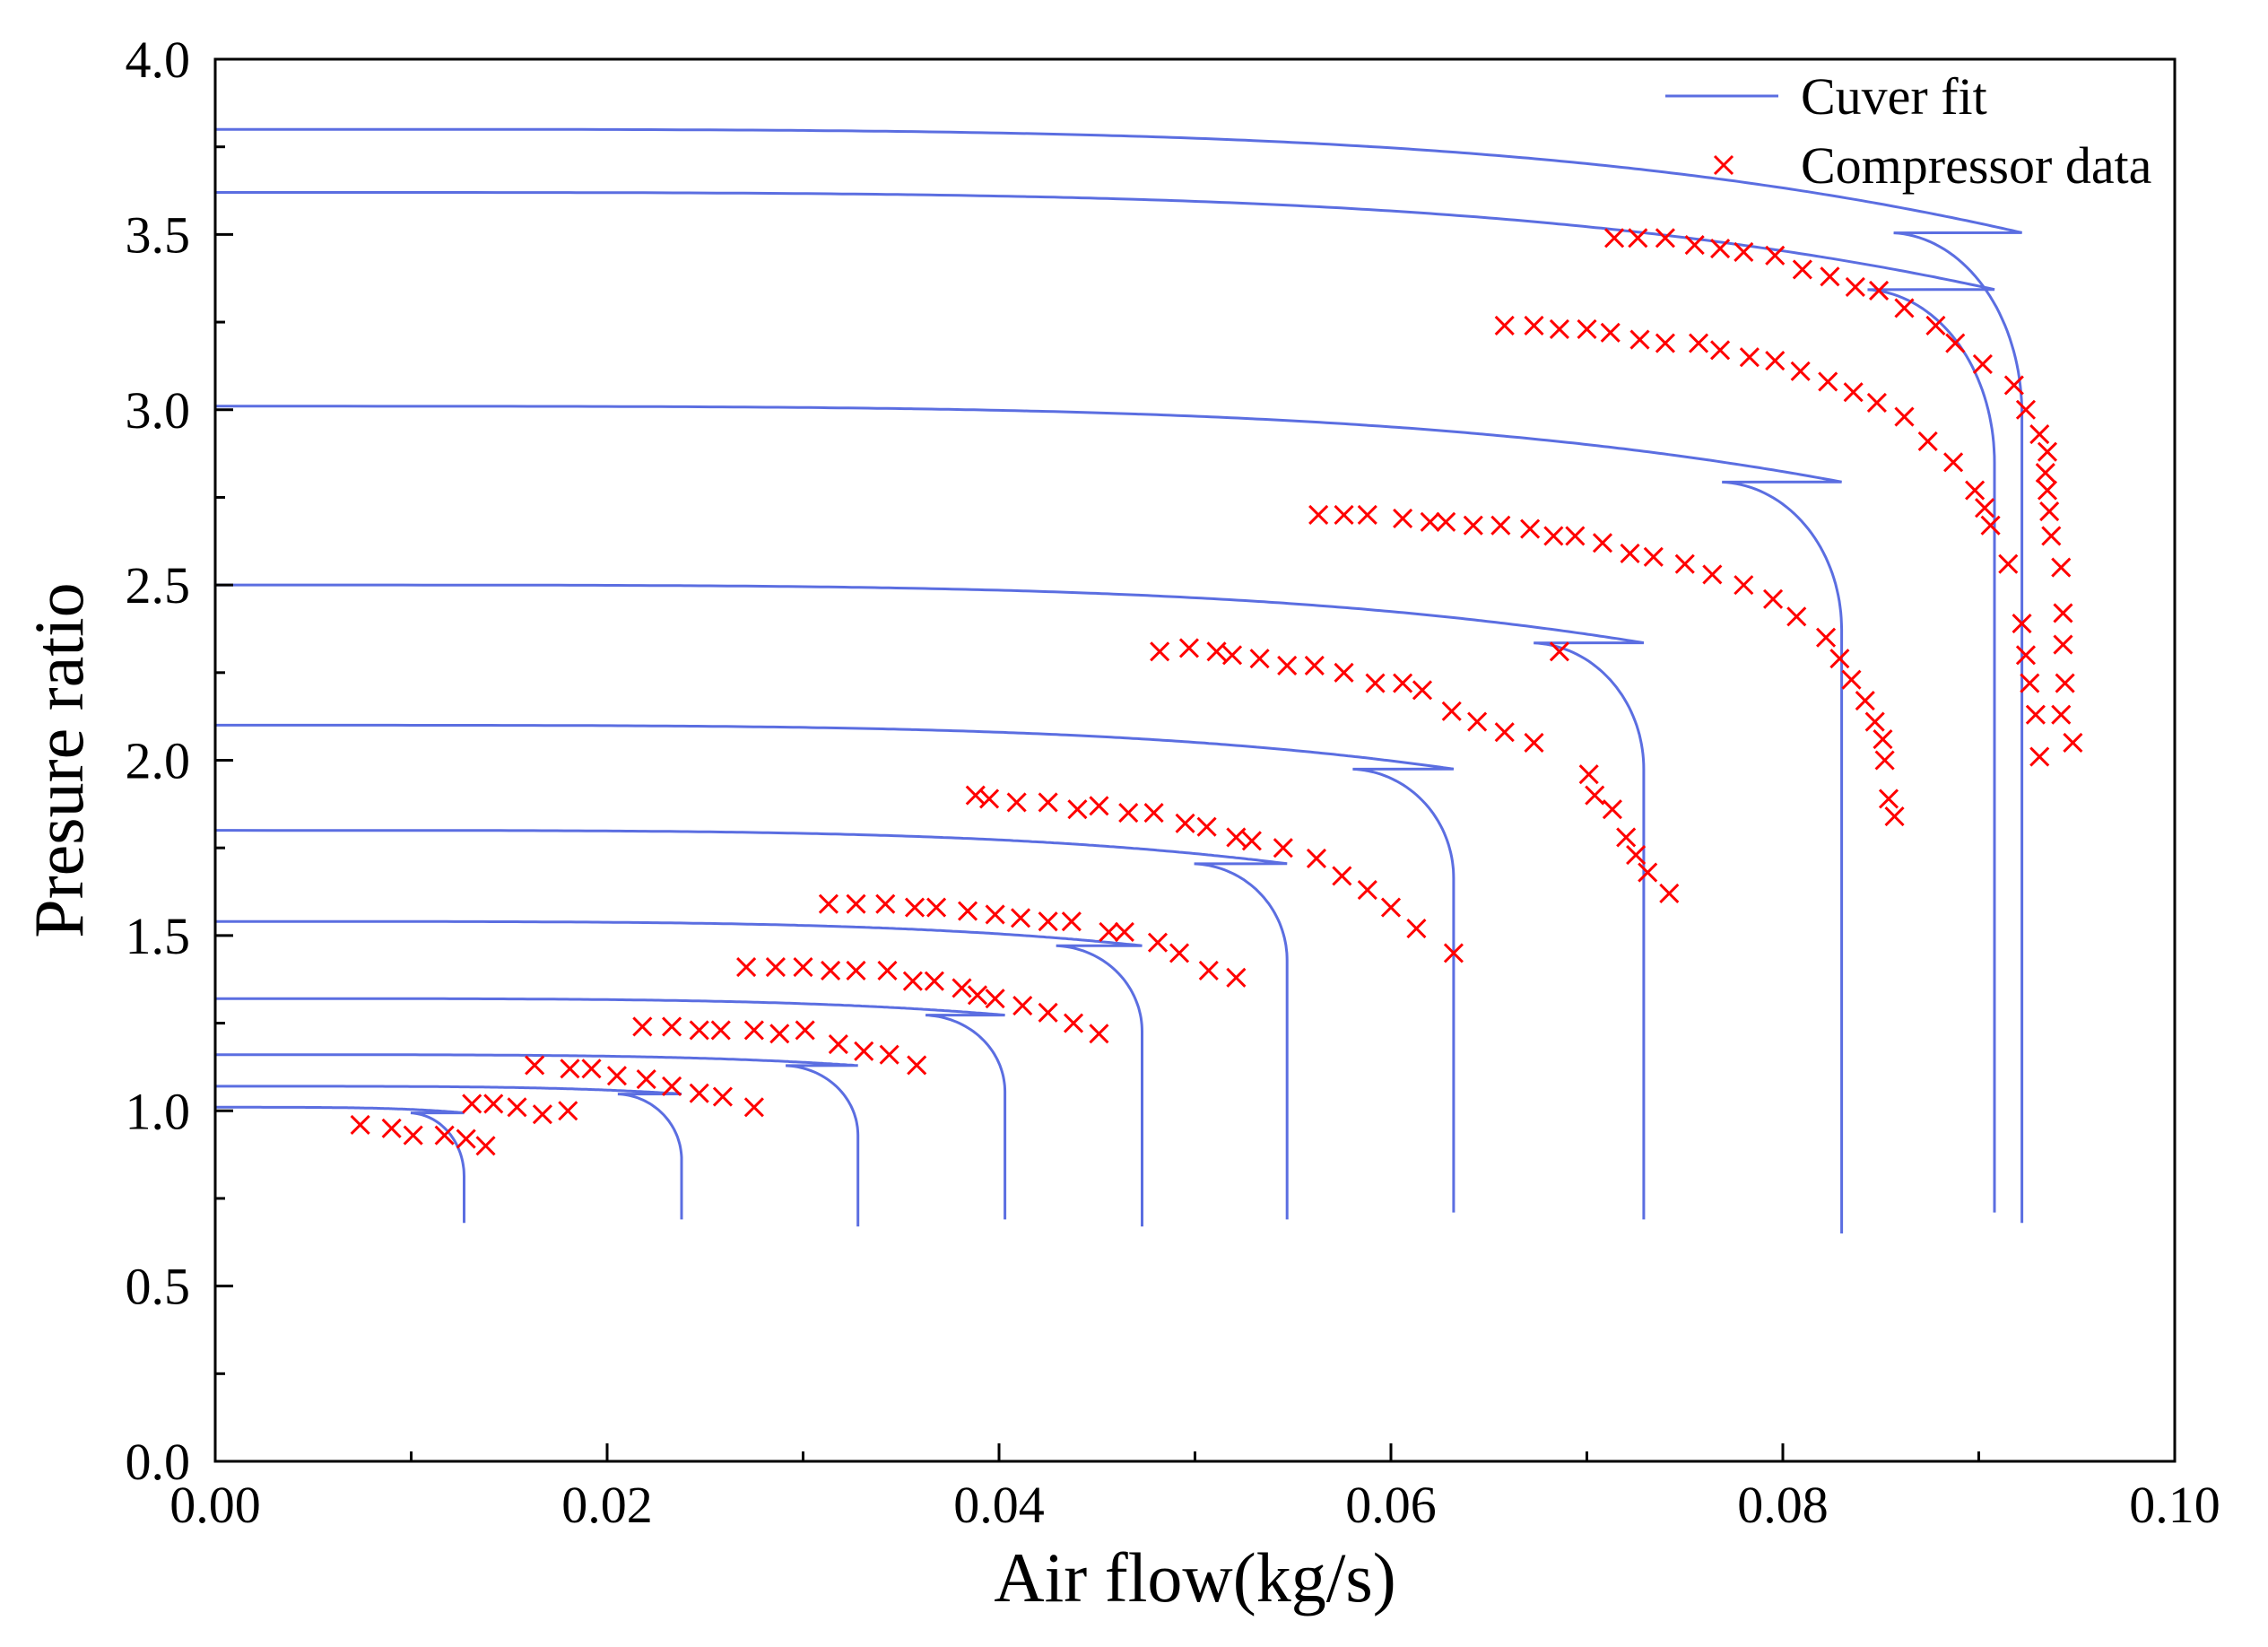 This screenshot has height=1647, width=2268. I want to click on x-axis-title: Air flow(kg/s), so click(1194, 1577).